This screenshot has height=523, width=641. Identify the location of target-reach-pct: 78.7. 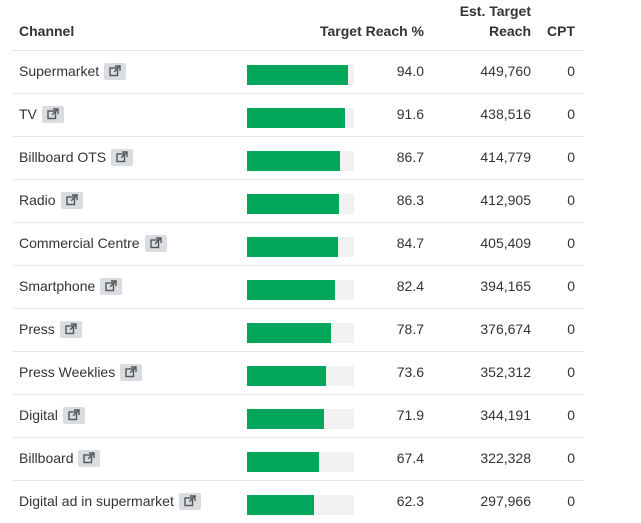
(410, 329).